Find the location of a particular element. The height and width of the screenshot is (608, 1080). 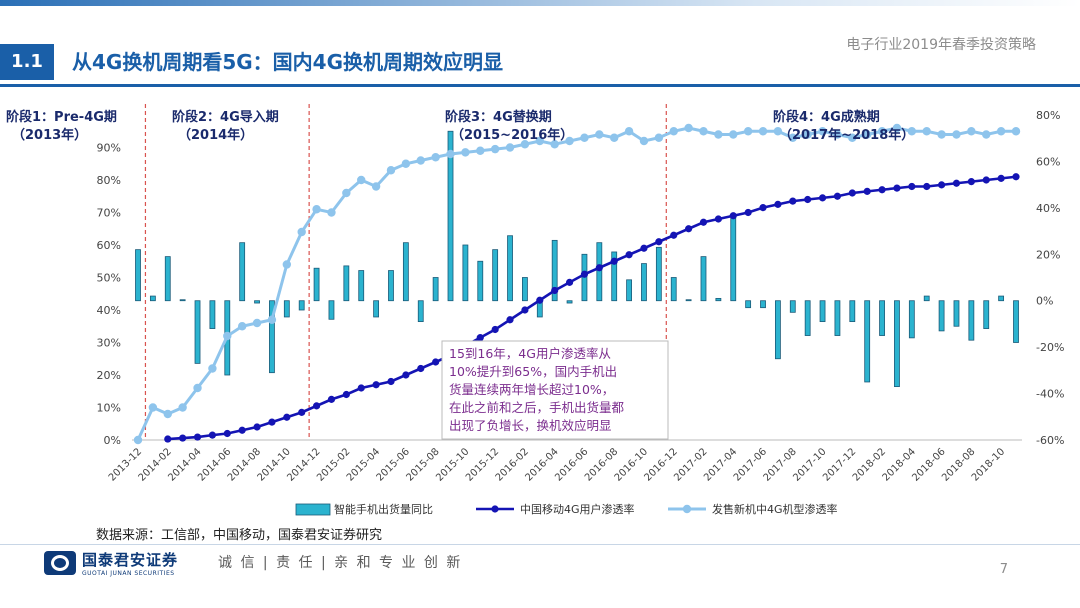

company-slogan: 诚 信 | 责 任 | 亲 和 专 业 创 新 is located at coordinates (340, 563).